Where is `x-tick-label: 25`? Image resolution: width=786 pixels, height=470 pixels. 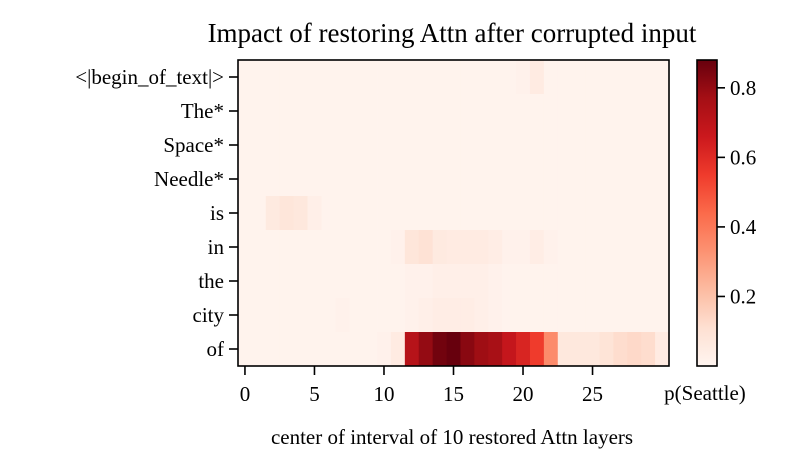
x-tick-label: 25 is located at coordinates (592, 394).